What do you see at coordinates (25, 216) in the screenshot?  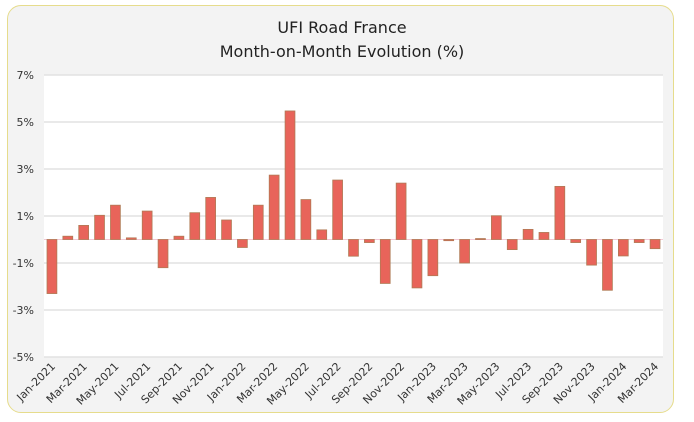 I see `y-tick-label: 1%` at bounding box center [25, 216].